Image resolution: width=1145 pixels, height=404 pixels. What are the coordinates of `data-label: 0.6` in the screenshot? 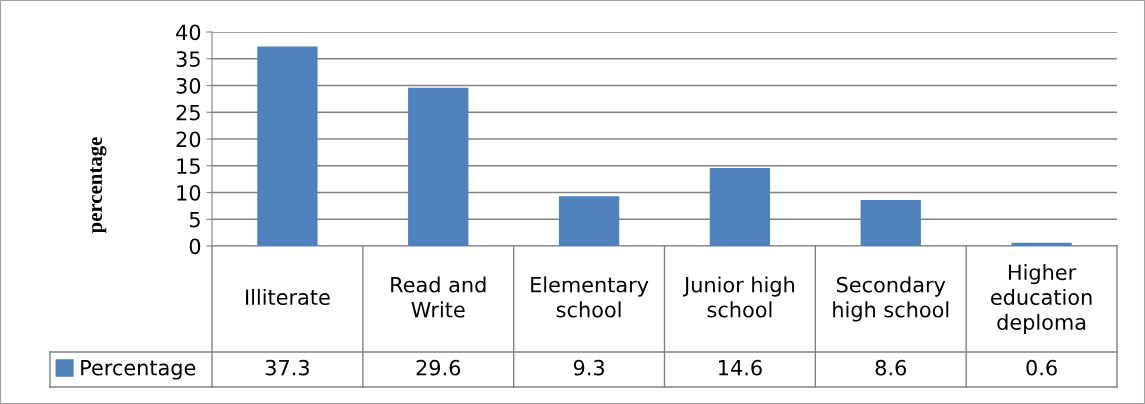 It's located at (1041, 367).